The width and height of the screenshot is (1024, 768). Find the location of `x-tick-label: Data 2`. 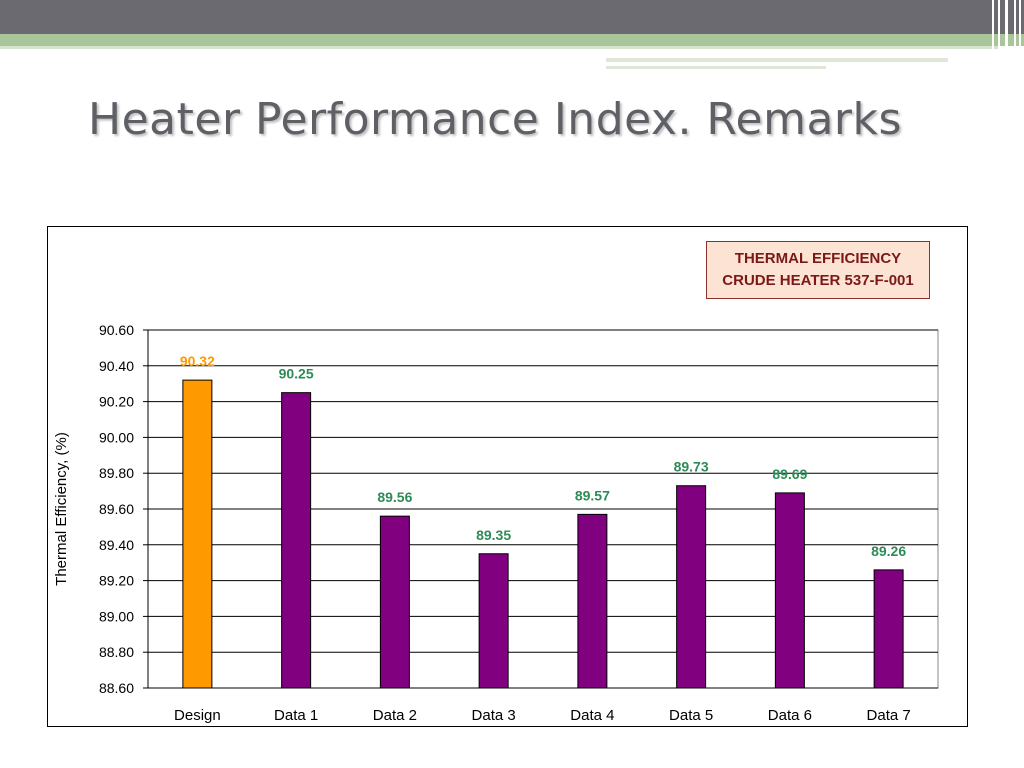

x-tick-label: Data 2 is located at coordinates (395, 715).